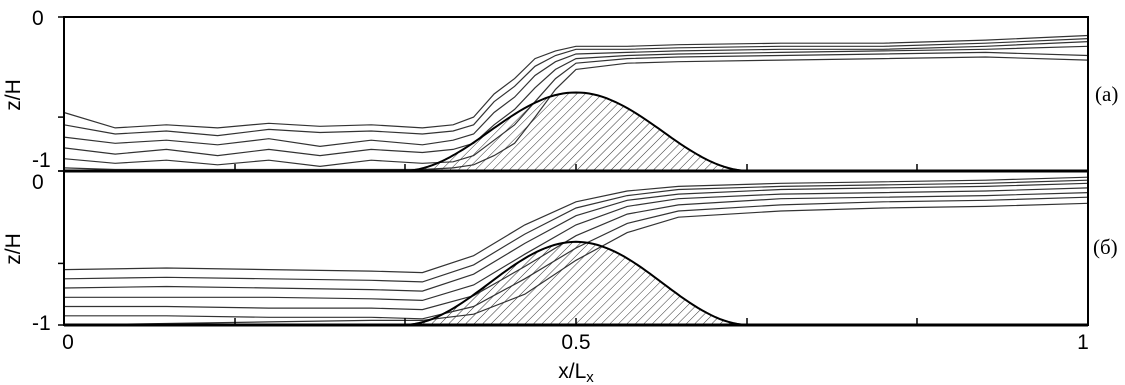 Image resolution: width=1125 pixels, height=385 pixels. Describe the element at coordinates (1083, 342) in the screenshot. I see `xtick-label-1: 1` at that location.